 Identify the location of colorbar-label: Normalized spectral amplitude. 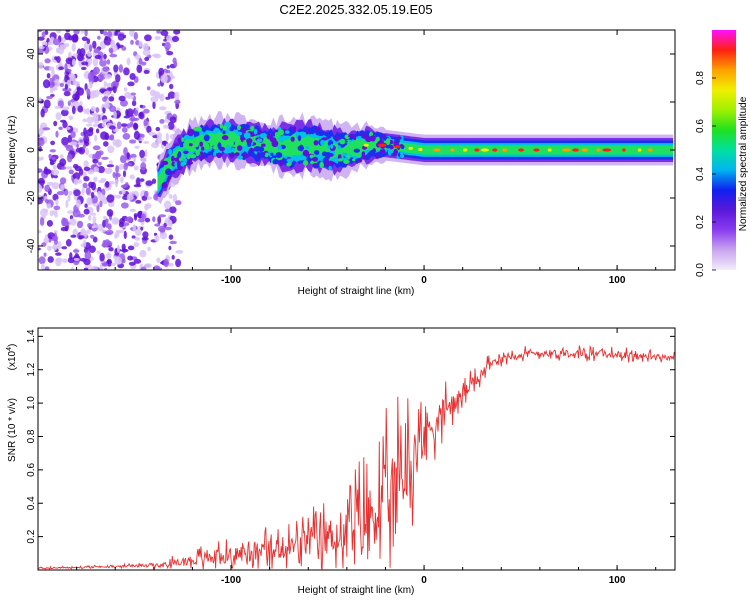
(743, 163).